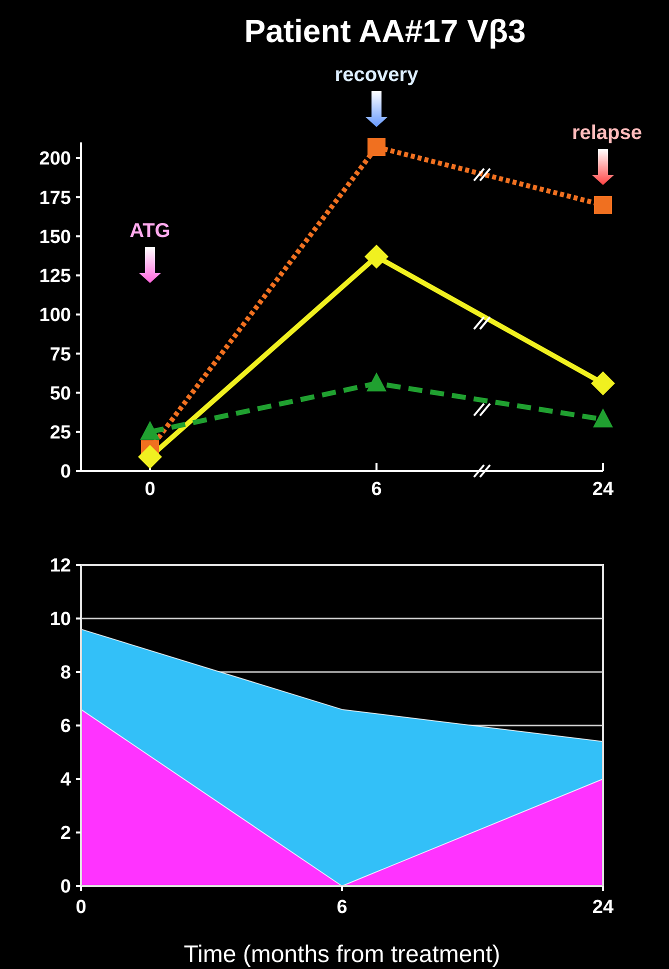 This screenshot has height=969, width=669. I want to click on y-tick-label: 10, so click(60, 619).